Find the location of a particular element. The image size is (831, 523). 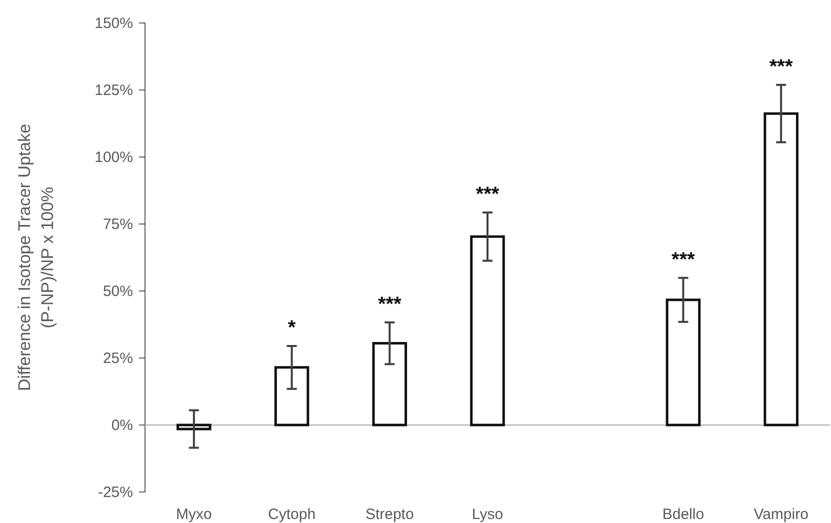

y-tick-label: 150% is located at coordinates (113, 23).